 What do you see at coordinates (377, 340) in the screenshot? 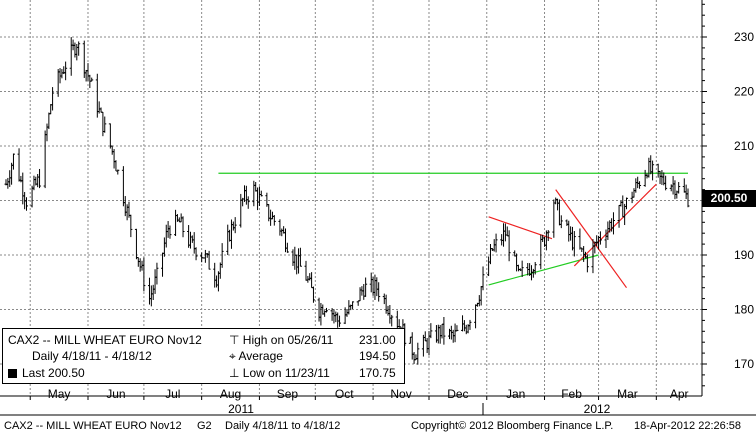
I see `legend-high-value: 231.00` at bounding box center [377, 340].